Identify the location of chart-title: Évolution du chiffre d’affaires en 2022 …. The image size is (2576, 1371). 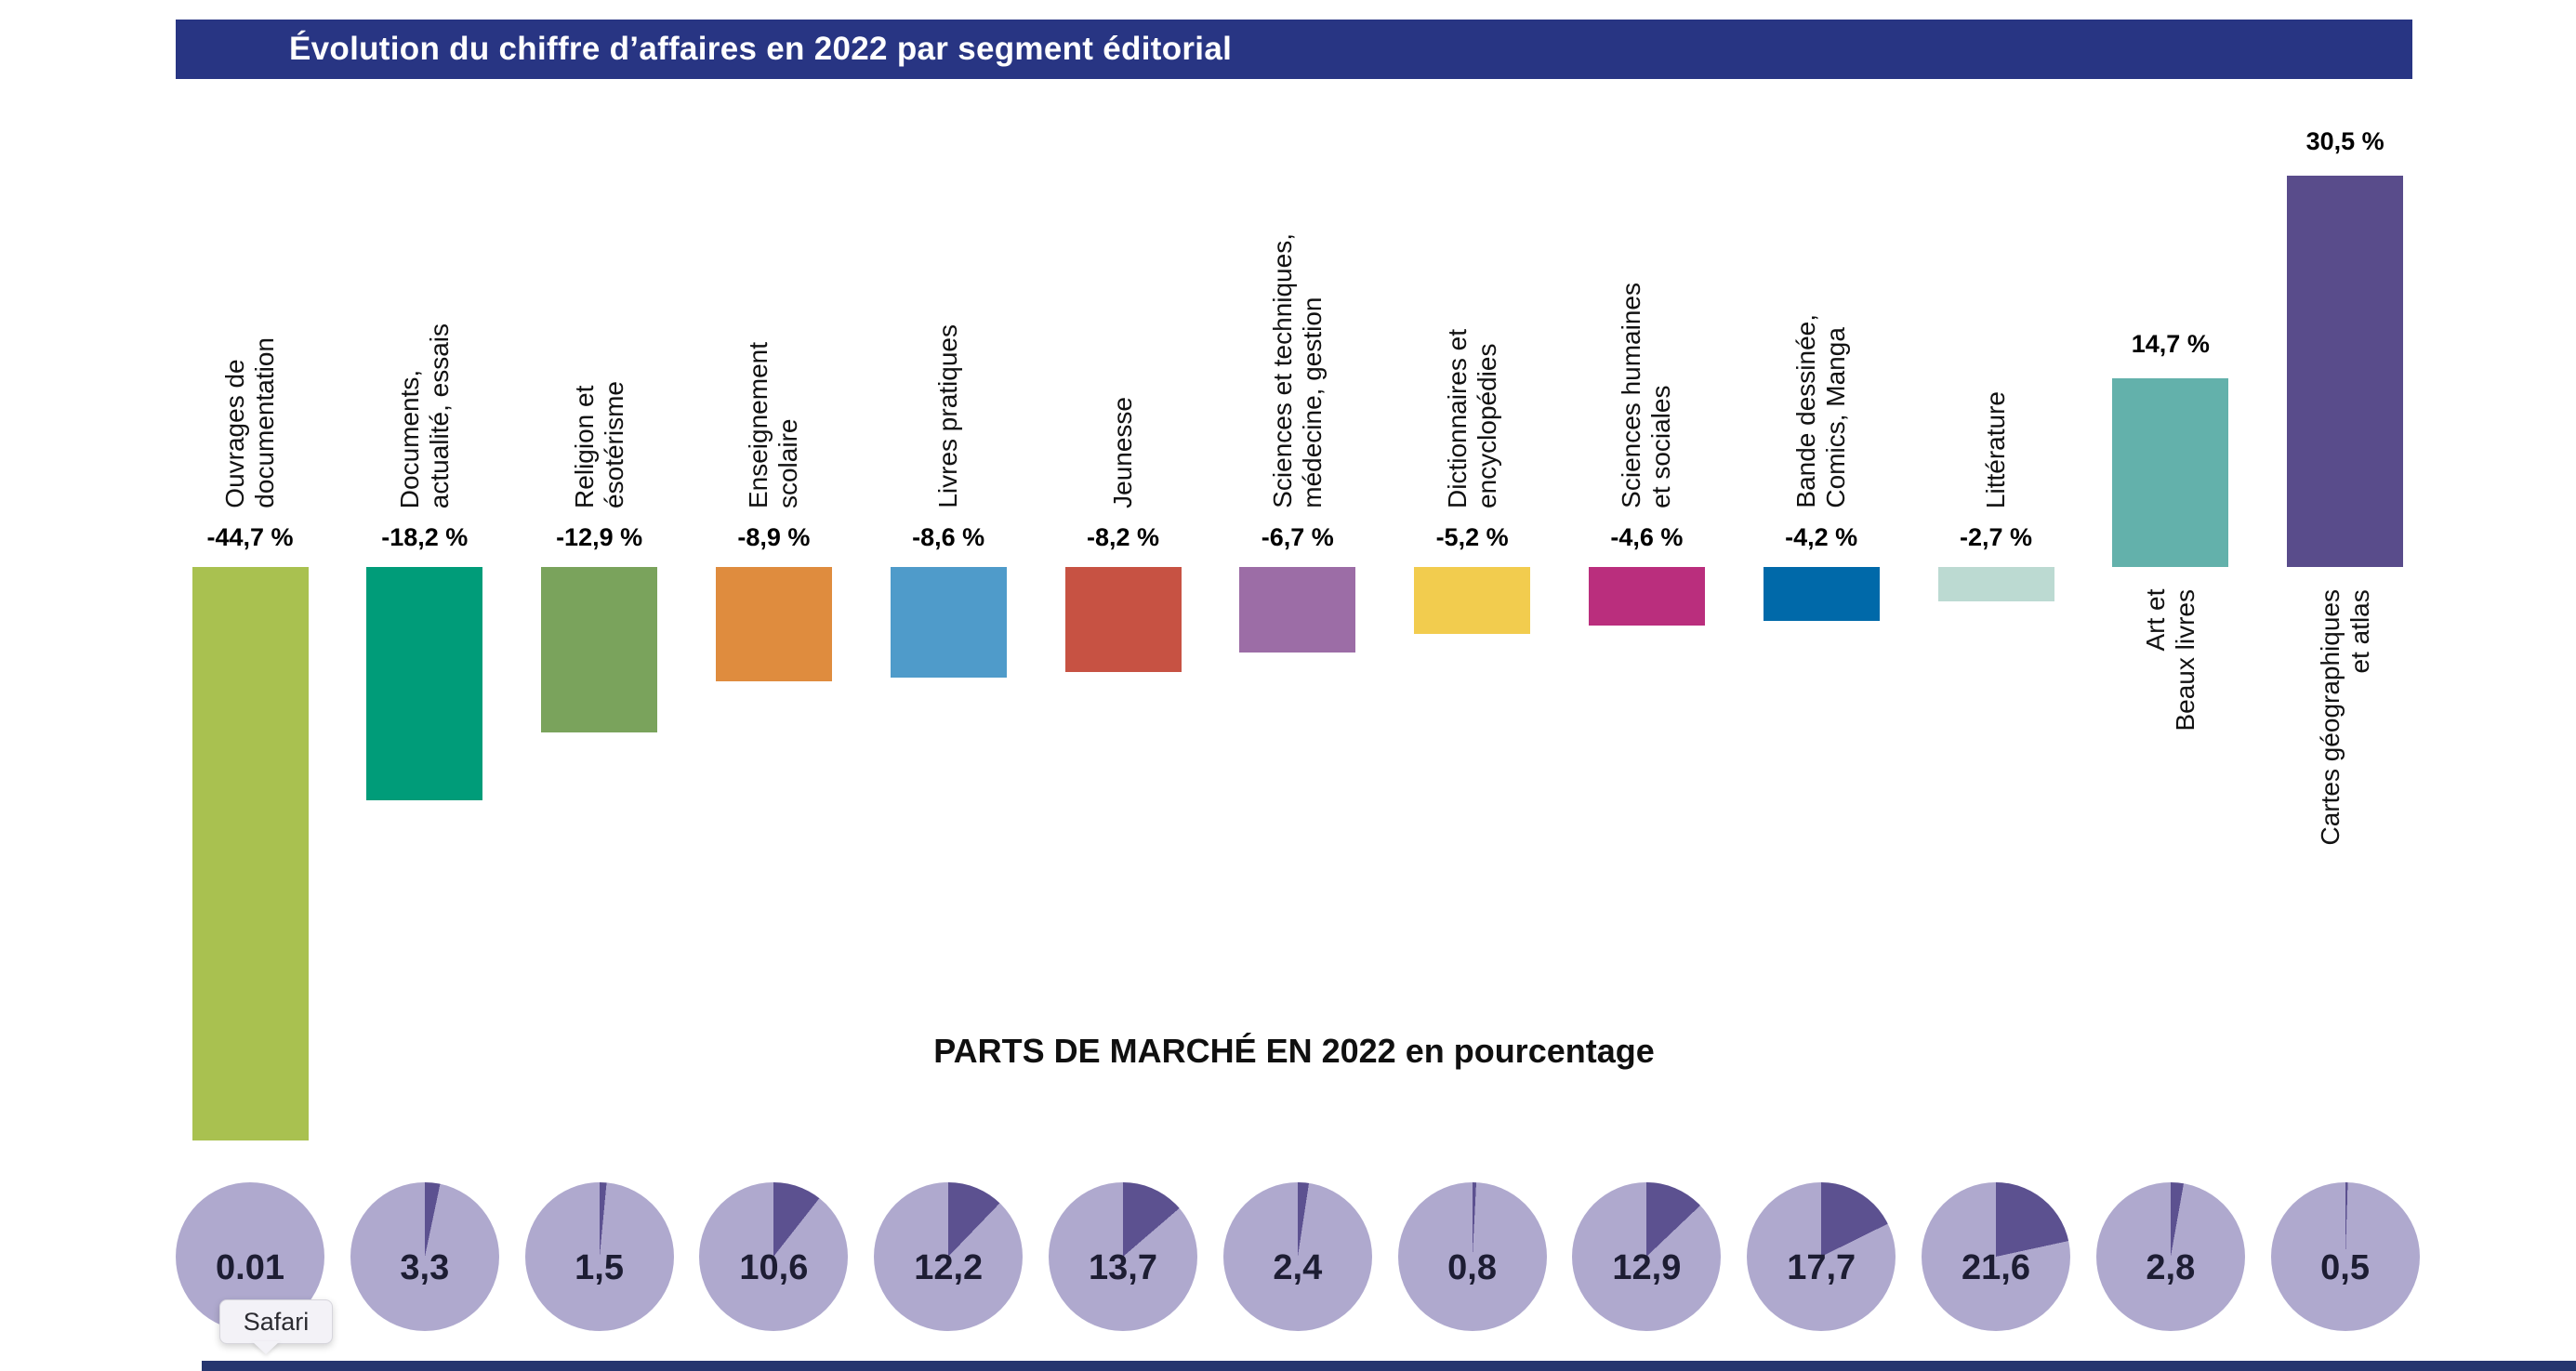
(761, 49).